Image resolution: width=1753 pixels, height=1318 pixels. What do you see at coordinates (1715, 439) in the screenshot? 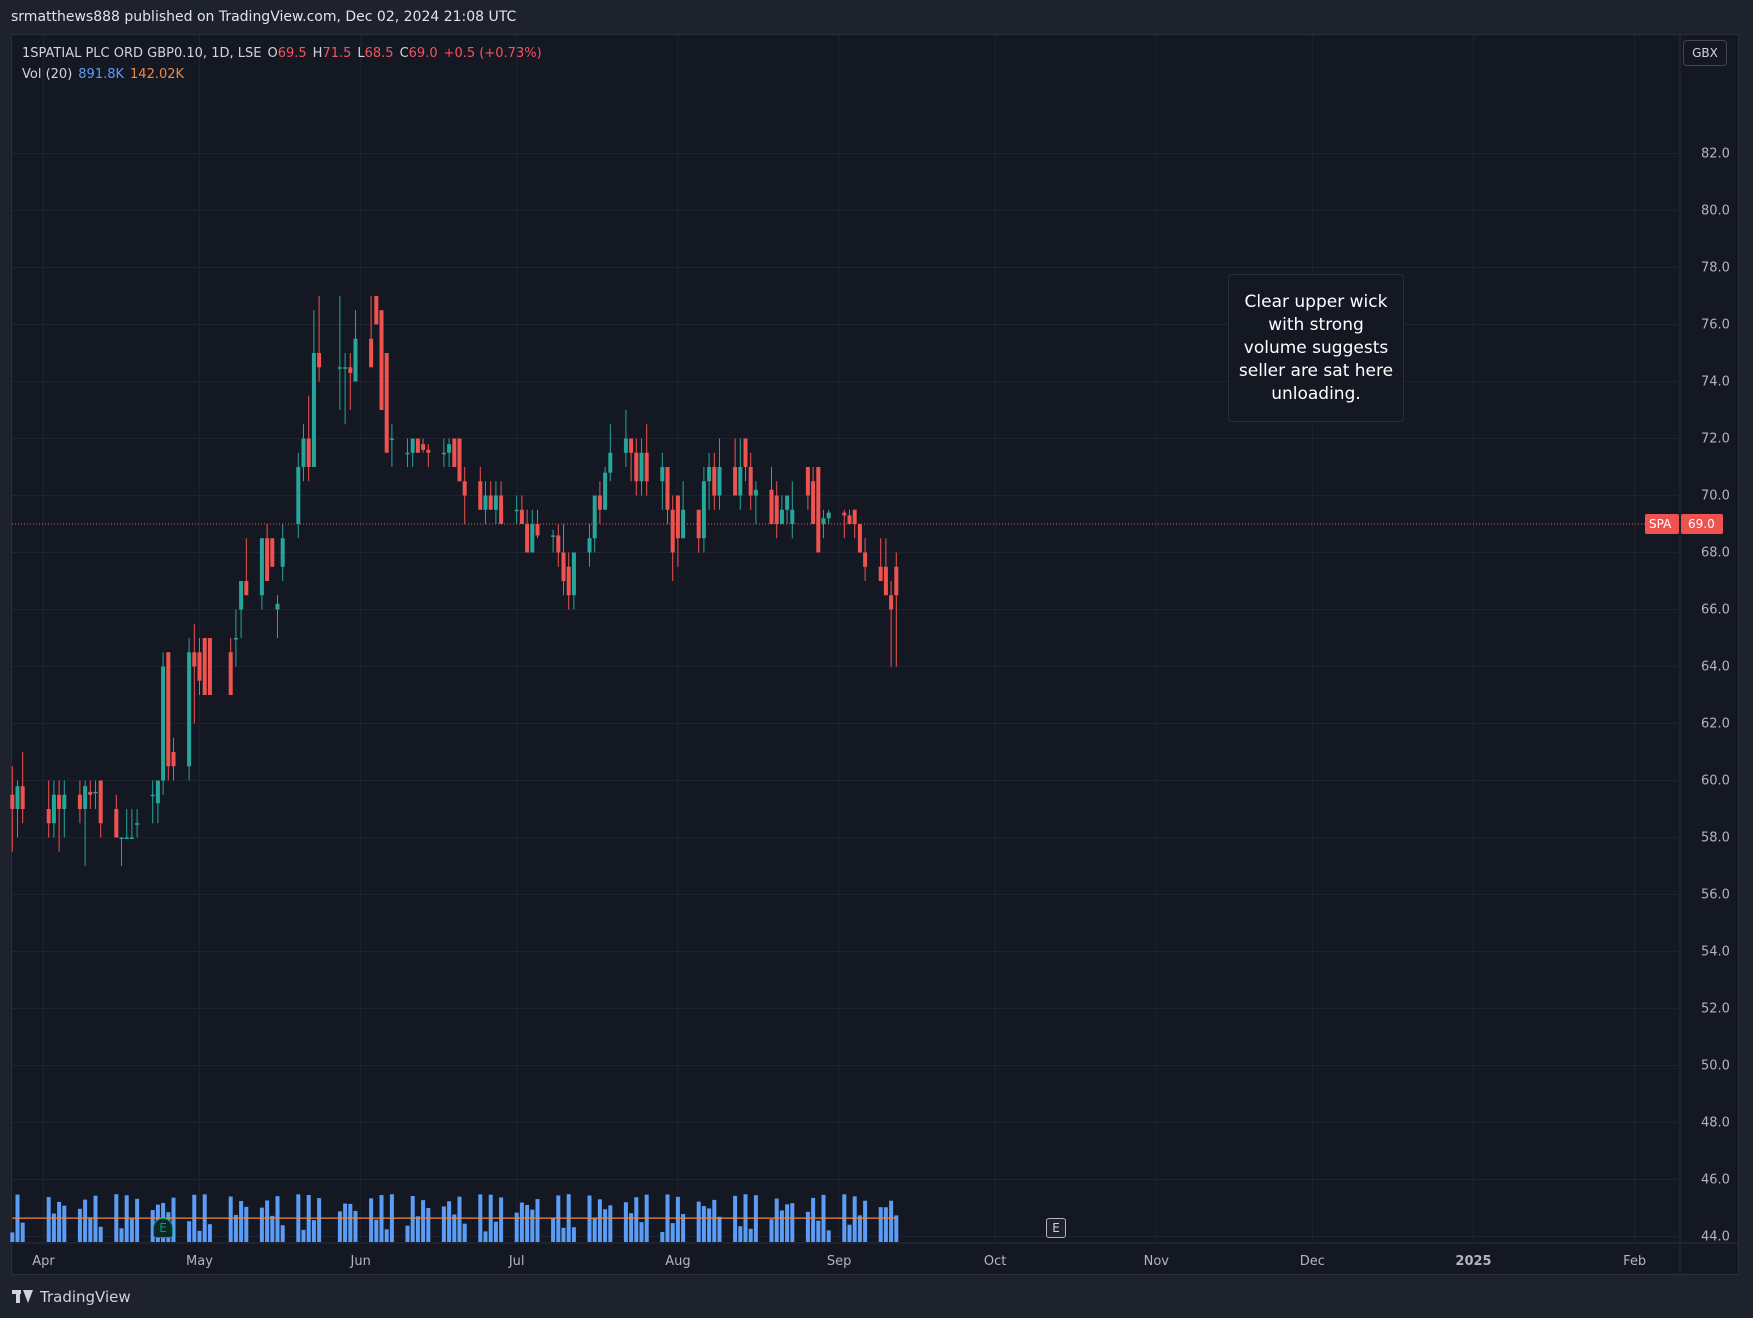
I see `price-tick-label: 72.0` at bounding box center [1715, 439].